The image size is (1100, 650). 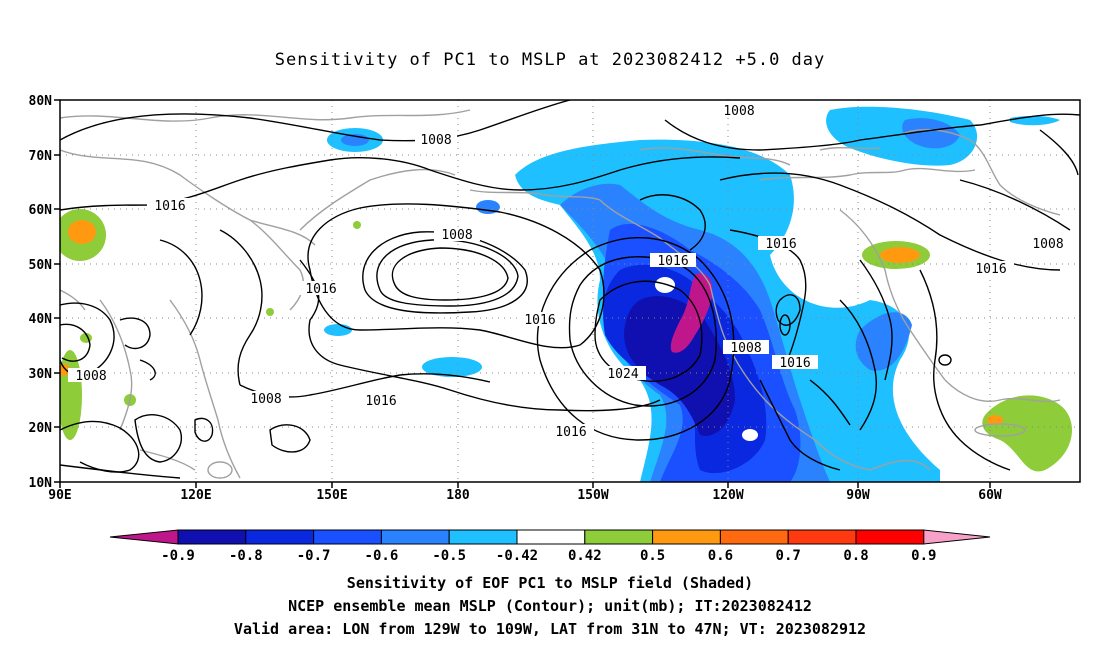 I want to click on lon-label: 150W, so click(x=592, y=495).